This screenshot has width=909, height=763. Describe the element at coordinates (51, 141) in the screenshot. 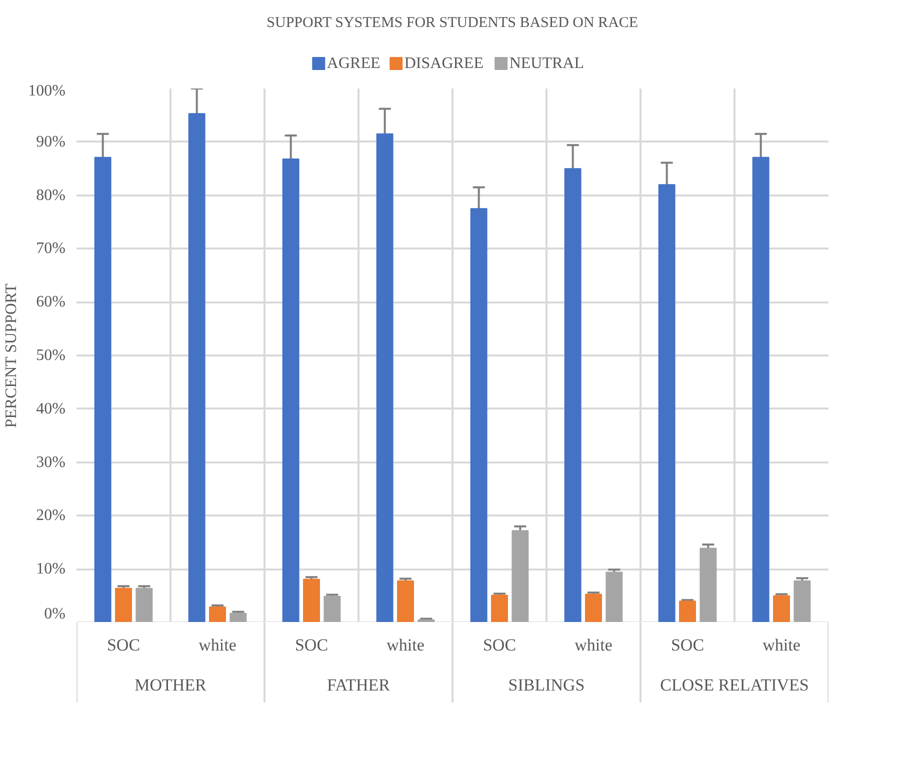

I see `y-tick-label: 90%` at that location.